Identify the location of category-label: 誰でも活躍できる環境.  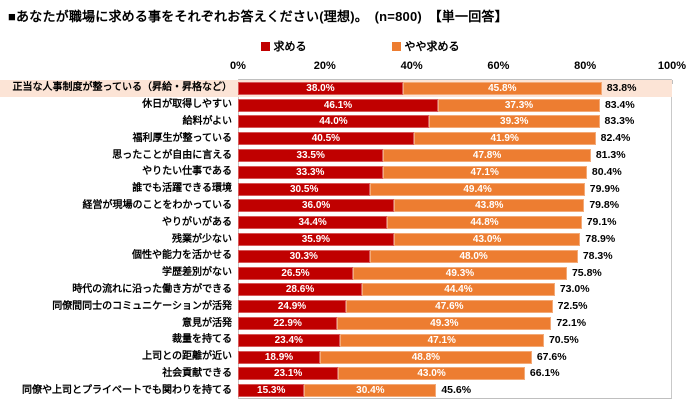
(182, 189).